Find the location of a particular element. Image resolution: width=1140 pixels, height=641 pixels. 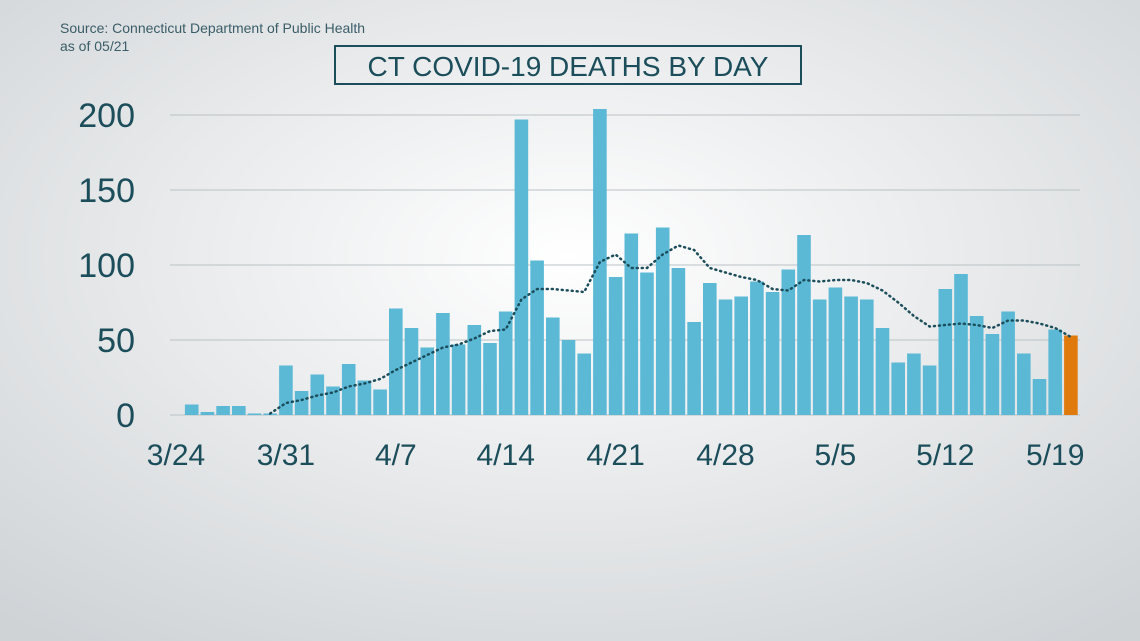

y-tick-label: 0 is located at coordinates (125, 416).